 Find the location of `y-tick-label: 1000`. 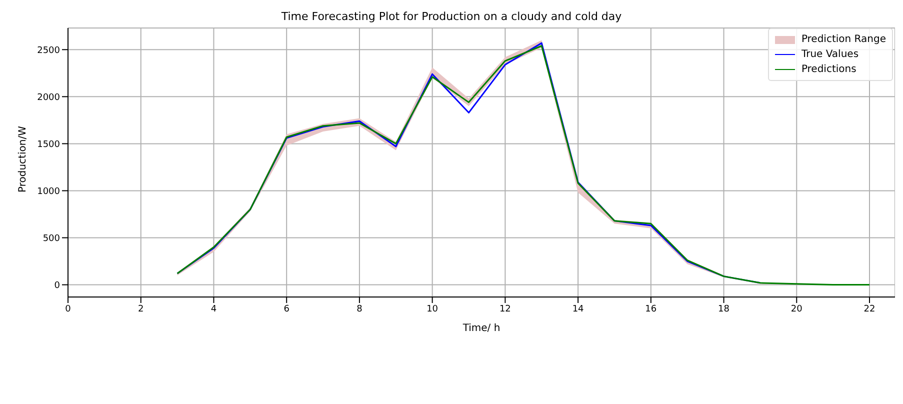

y-tick-label: 1000 is located at coordinates (48, 191).